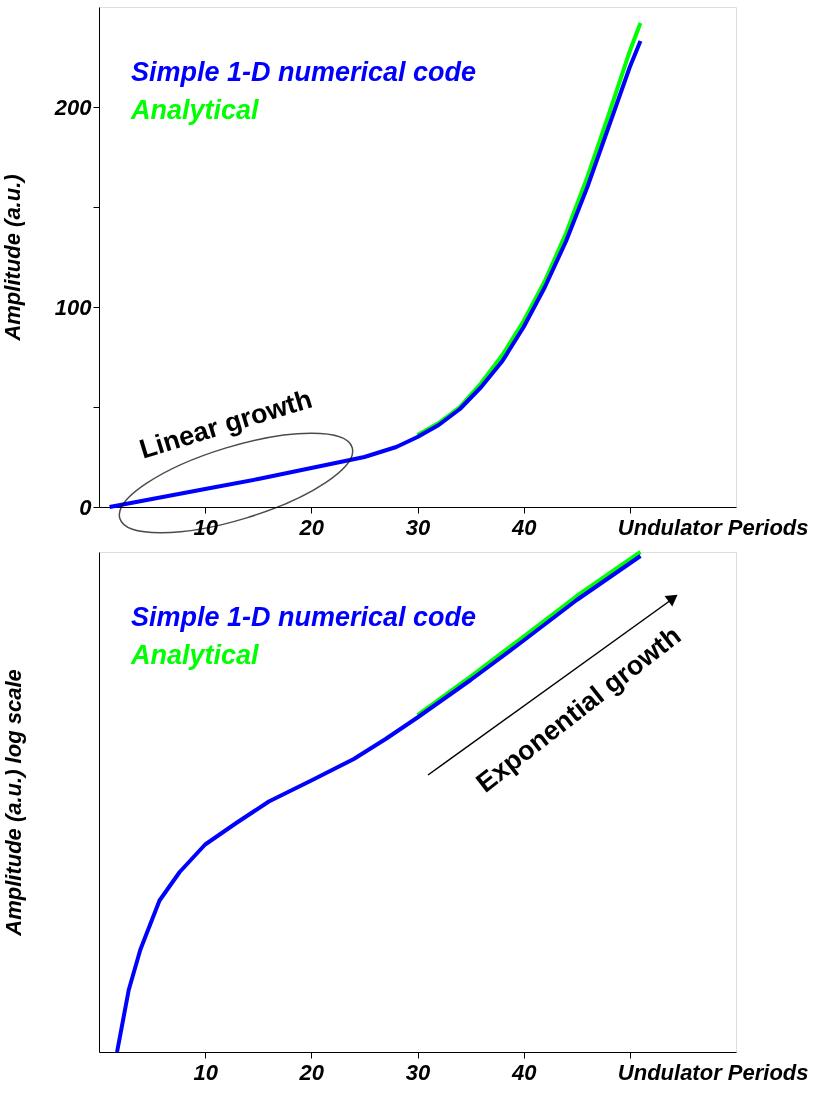  I want to click on text: Simple 1-D numerical code, so click(304, 72).